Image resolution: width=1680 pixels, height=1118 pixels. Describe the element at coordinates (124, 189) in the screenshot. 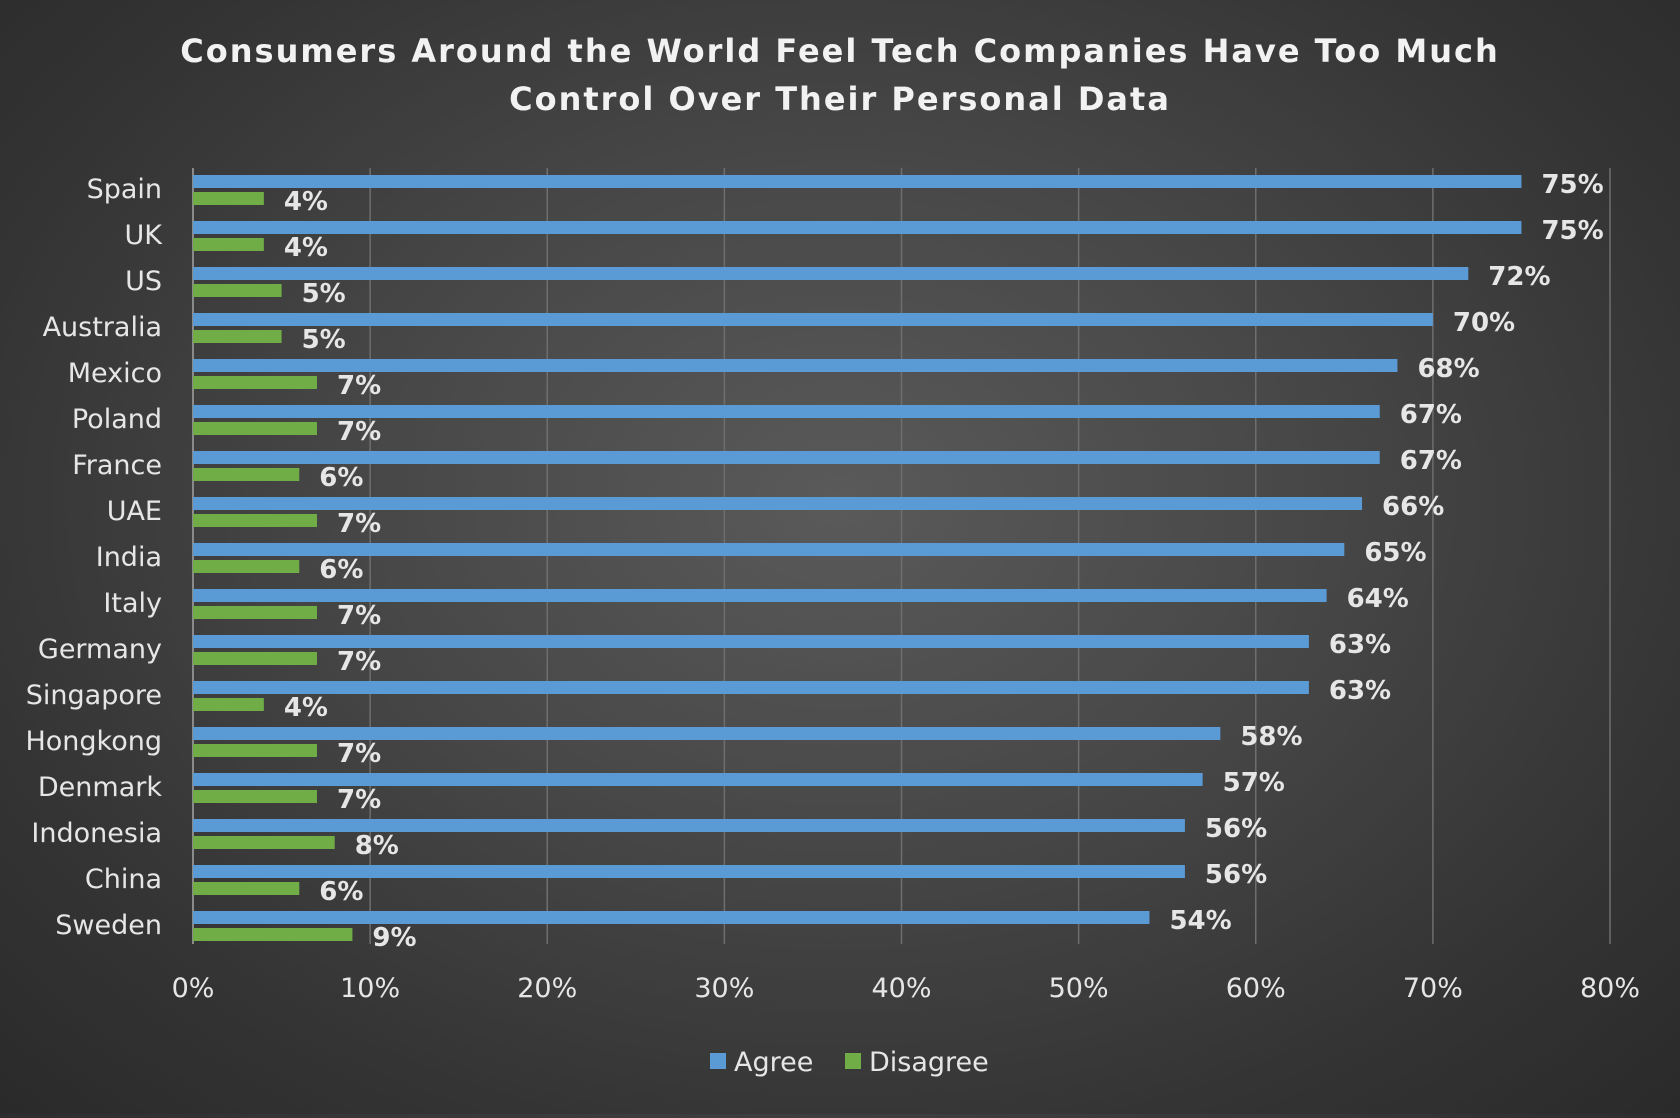

I see `category-label: Spain` at that location.